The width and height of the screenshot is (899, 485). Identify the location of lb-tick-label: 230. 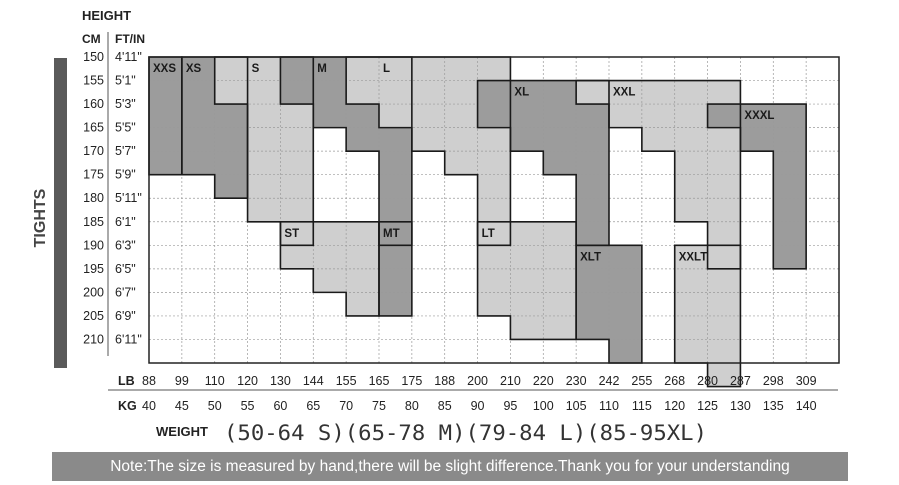
(576, 381).